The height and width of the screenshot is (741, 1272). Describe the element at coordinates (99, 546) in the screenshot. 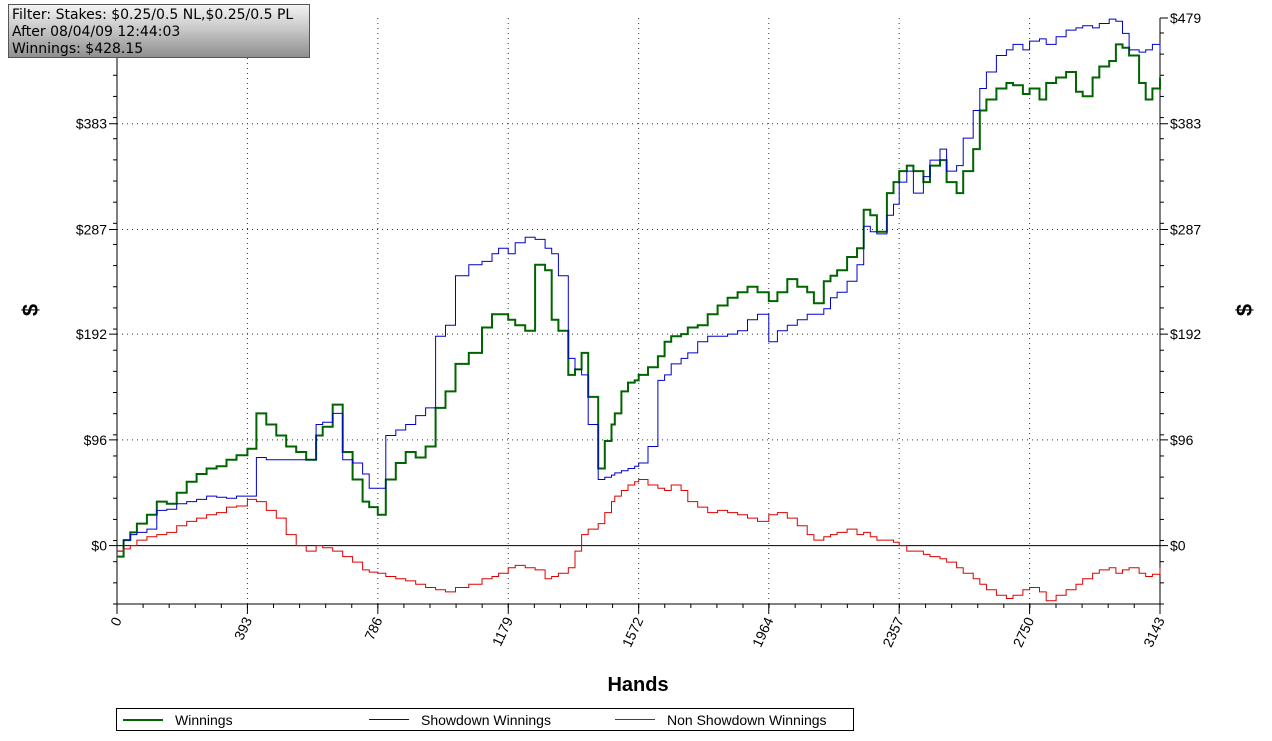

I see `y-tick-label-left: $0` at that location.